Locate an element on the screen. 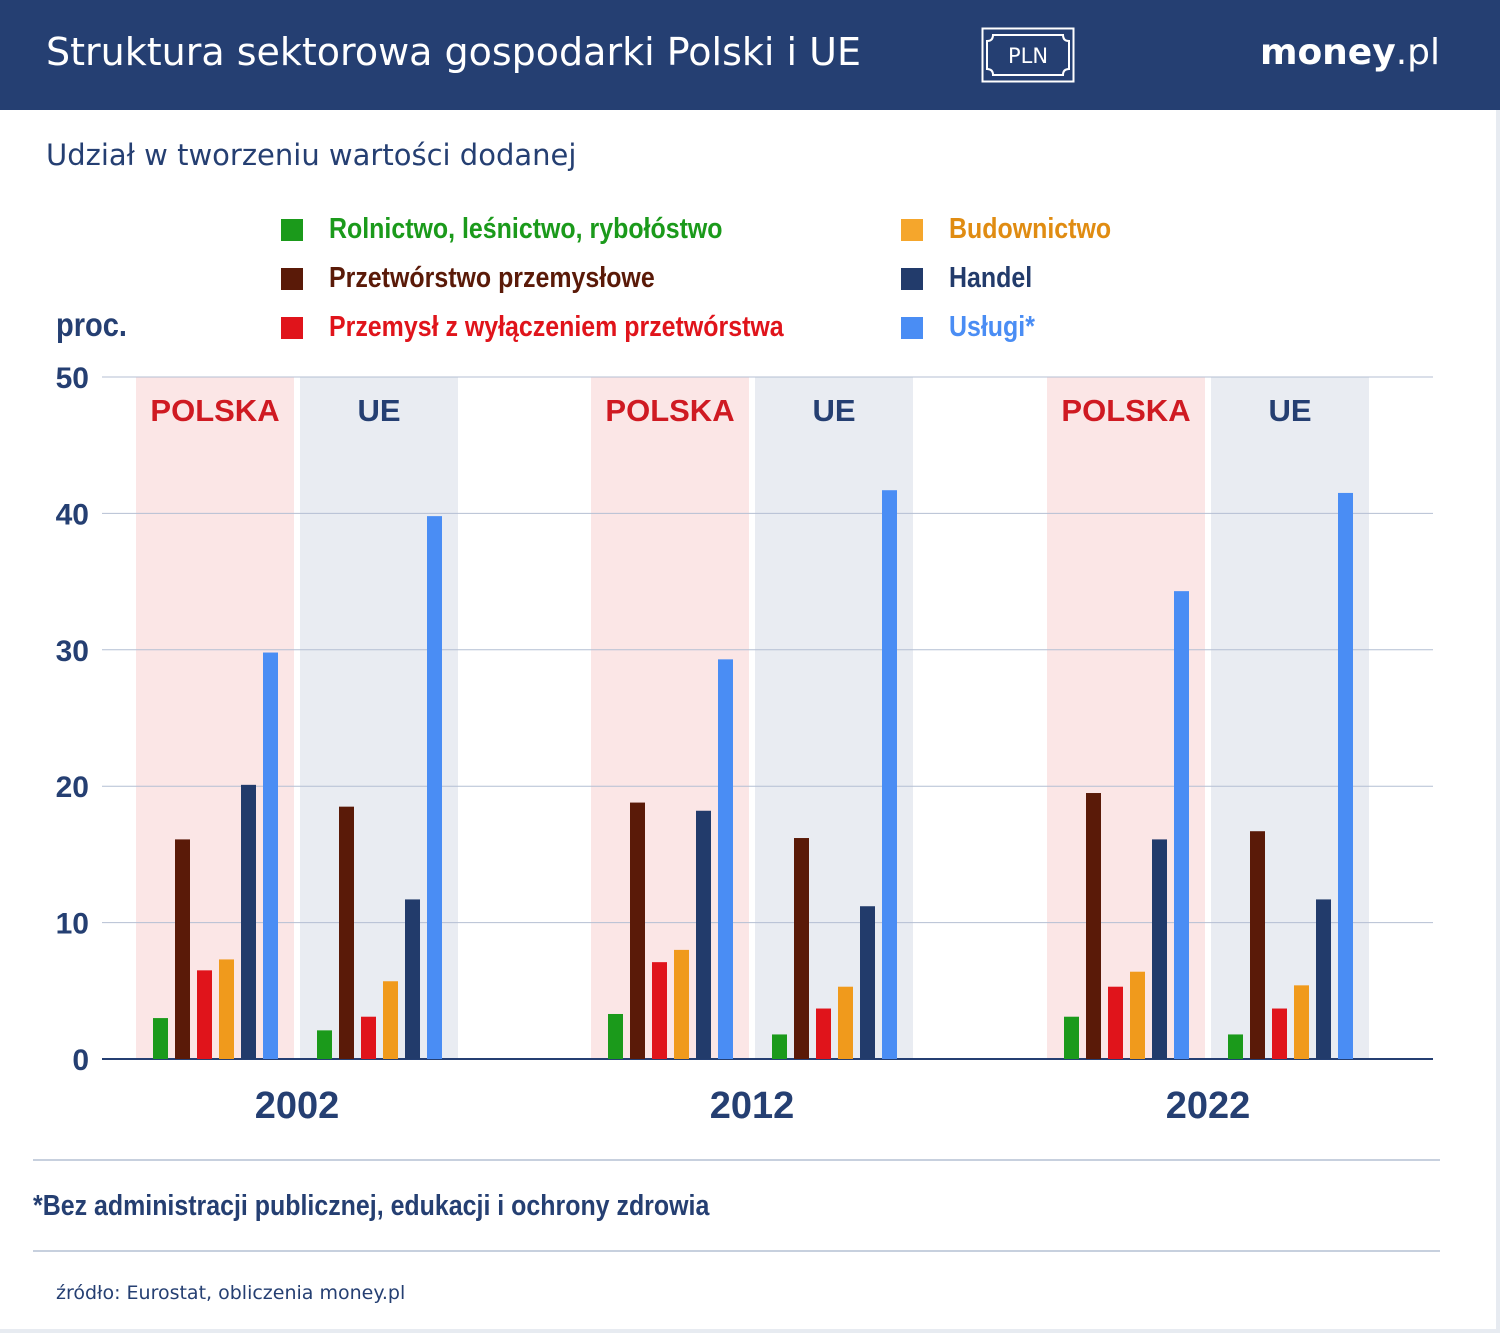  legend-swatch-przetworstwo is located at coordinates (292, 279).